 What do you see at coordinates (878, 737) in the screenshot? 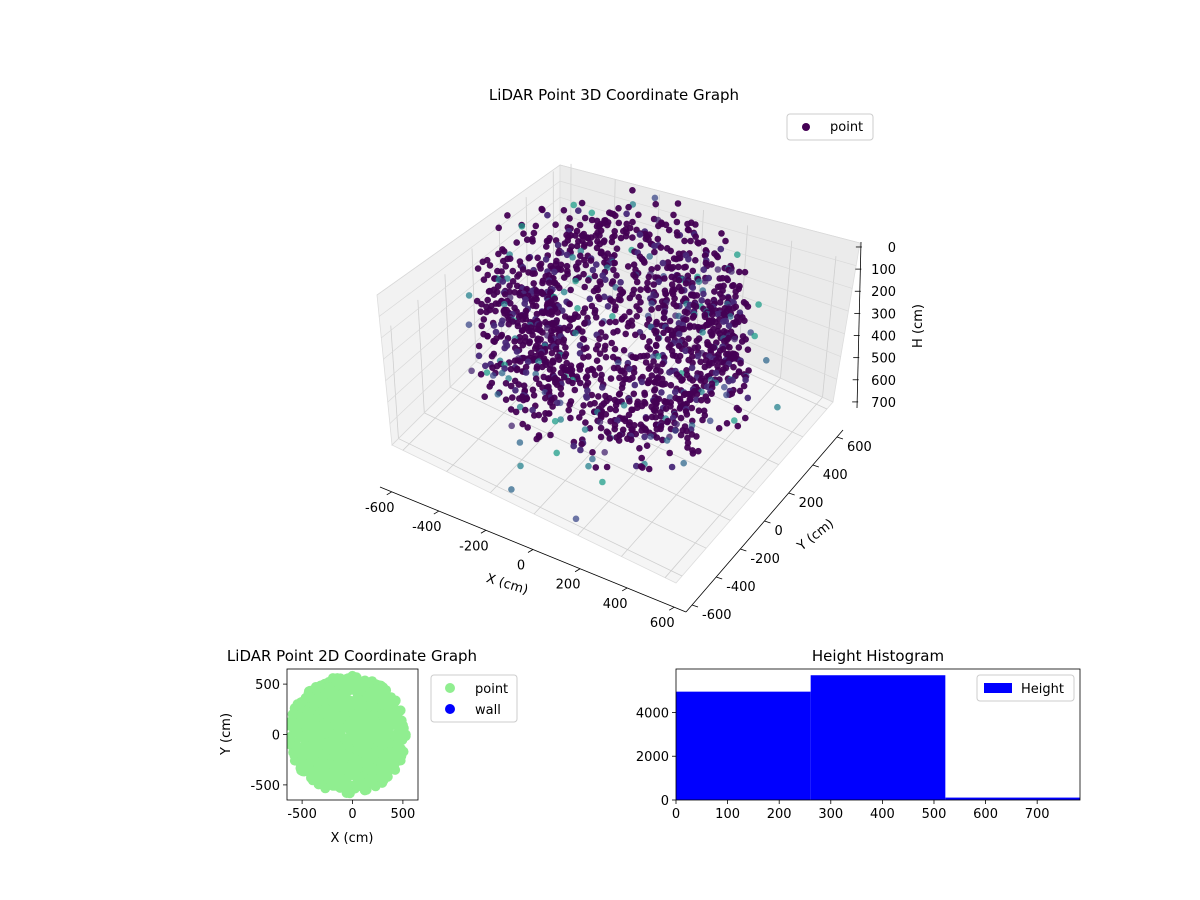
I see `histogram-bars` at bounding box center [878, 737].